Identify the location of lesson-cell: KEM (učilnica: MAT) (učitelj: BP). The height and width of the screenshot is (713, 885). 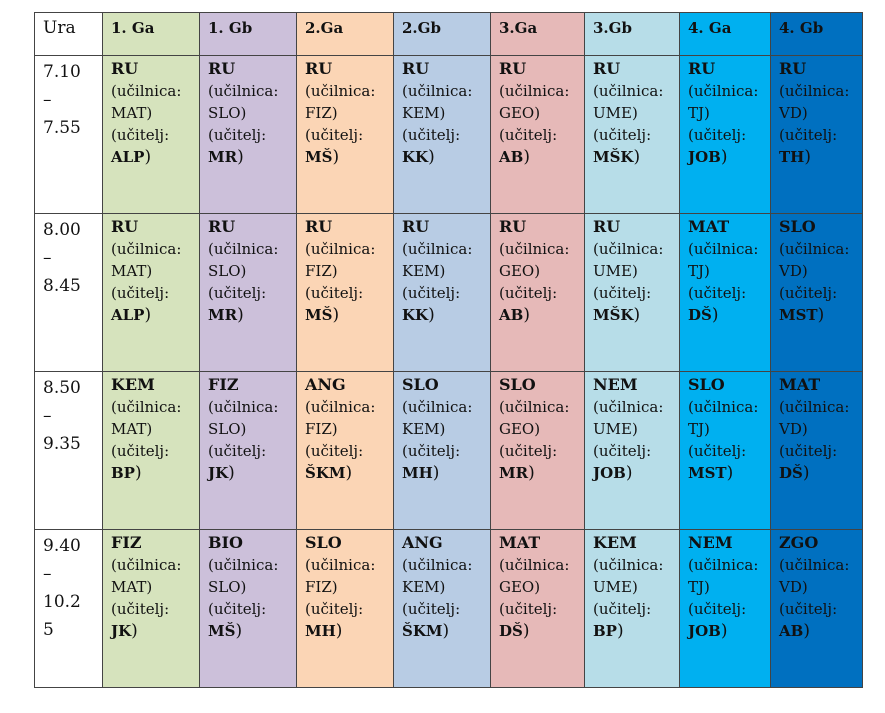
(151, 450).